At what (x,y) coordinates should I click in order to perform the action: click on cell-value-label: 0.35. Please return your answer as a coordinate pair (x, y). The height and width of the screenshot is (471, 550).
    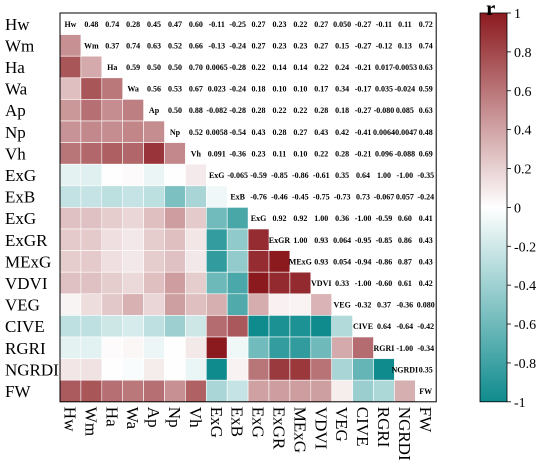
    Looking at the image, I should click on (426, 369).